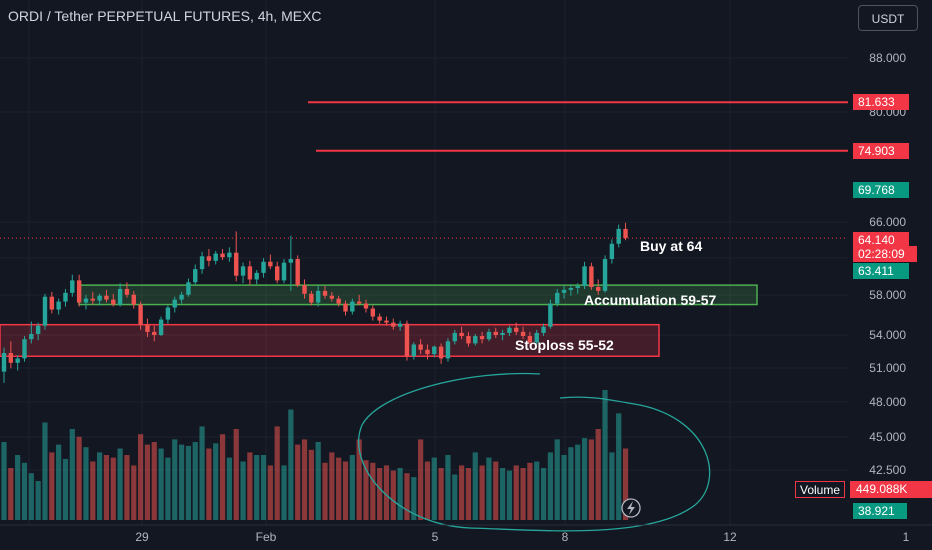 The height and width of the screenshot is (550, 932). What do you see at coordinates (330, 340) in the screenshot?
I see `stoploss-zone` at bounding box center [330, 340].